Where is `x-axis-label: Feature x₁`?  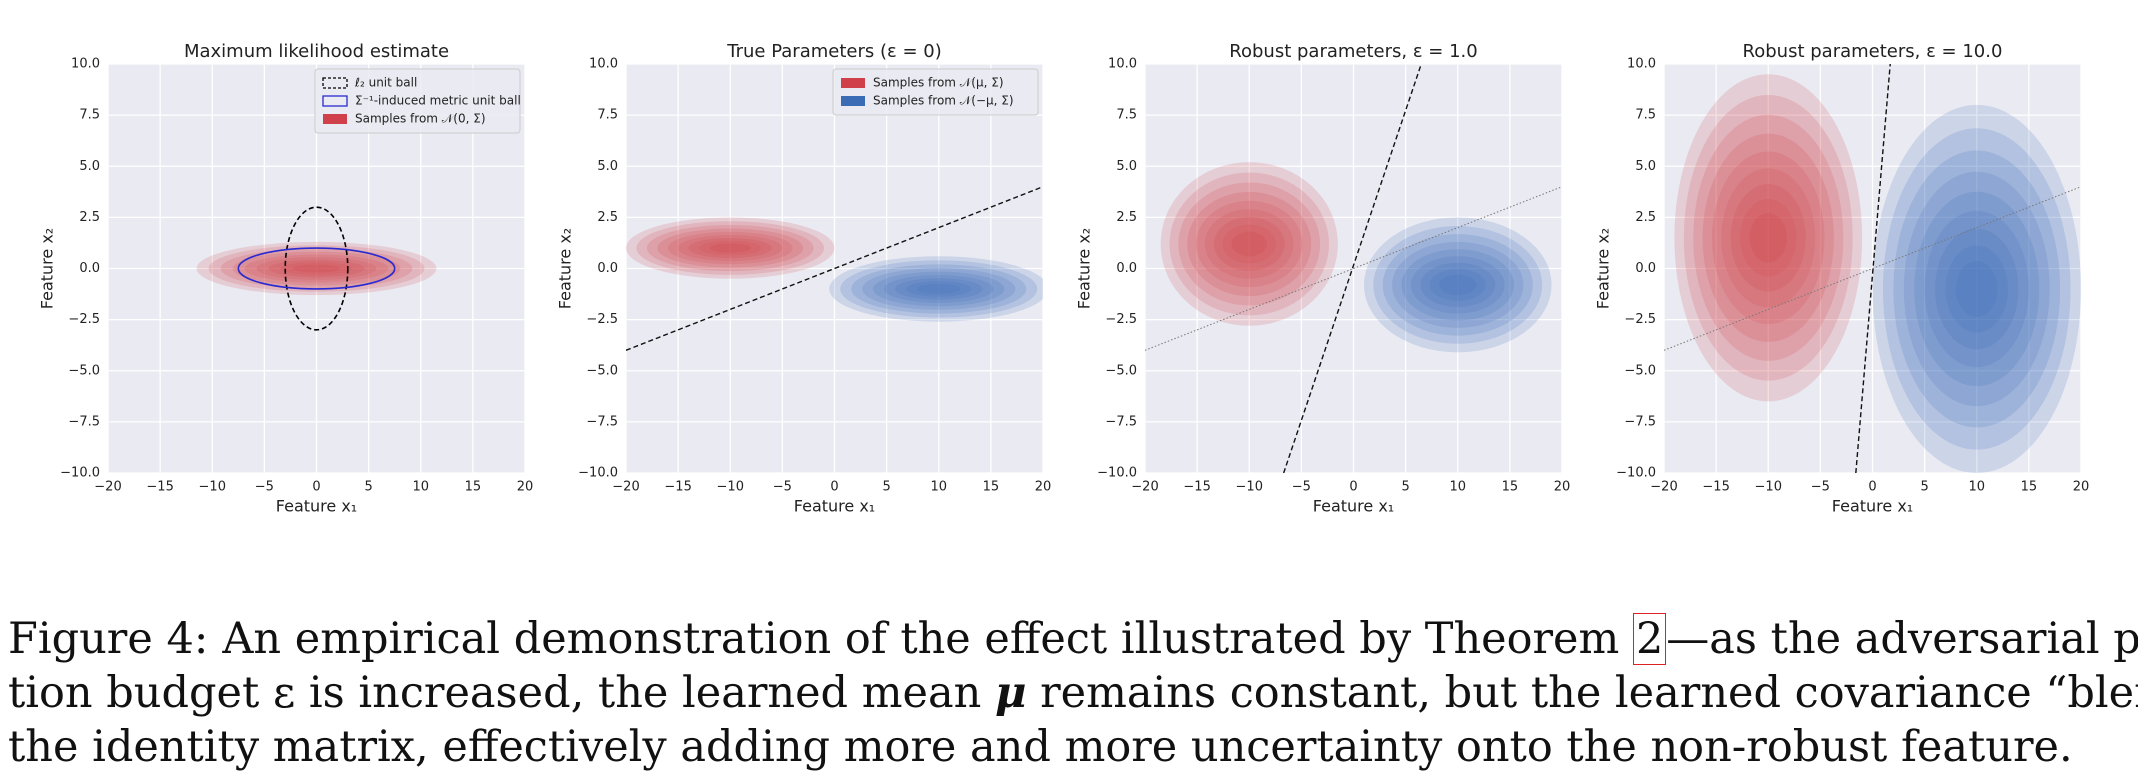 x-axis-label: Feature x₁ is located at coordinates (1872, 506).